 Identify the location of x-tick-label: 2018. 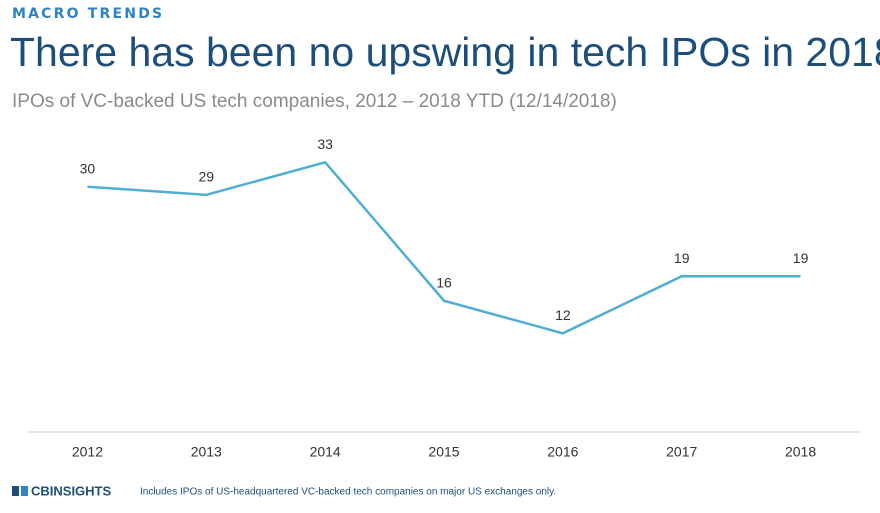
(800, 452).